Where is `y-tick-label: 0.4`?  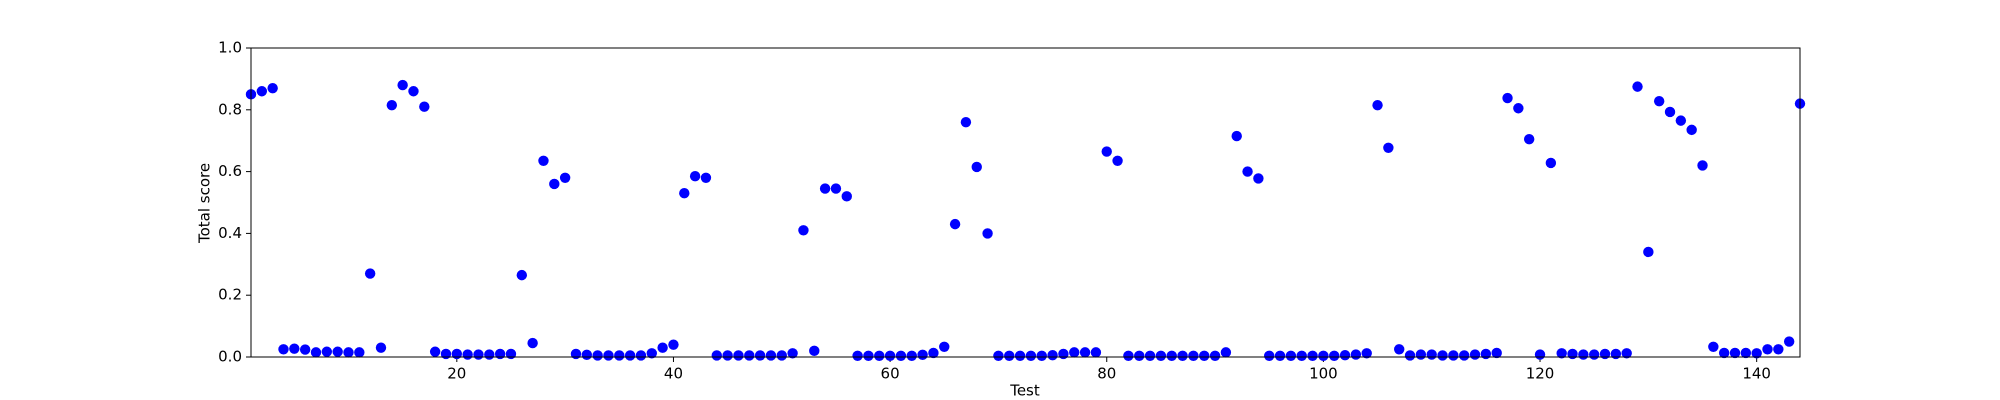 y-tick-label: 0.4 is located at coordinates (230, 233).